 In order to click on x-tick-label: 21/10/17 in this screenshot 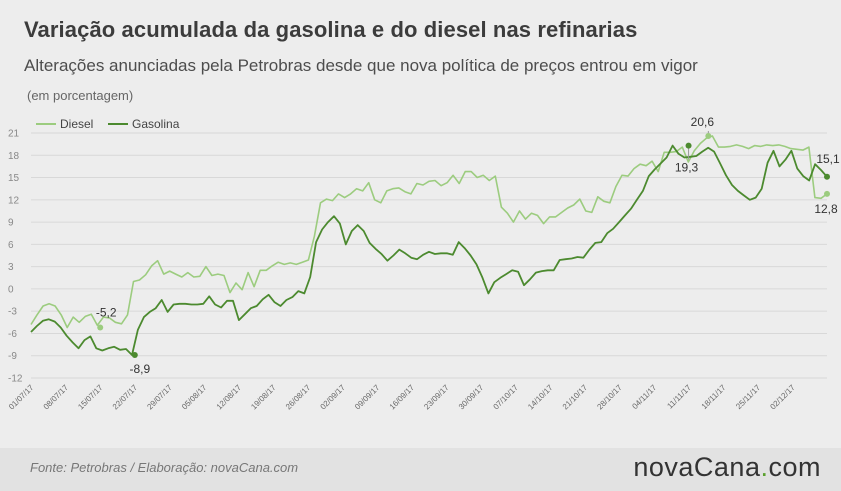, I will do `click(575, 397)`.